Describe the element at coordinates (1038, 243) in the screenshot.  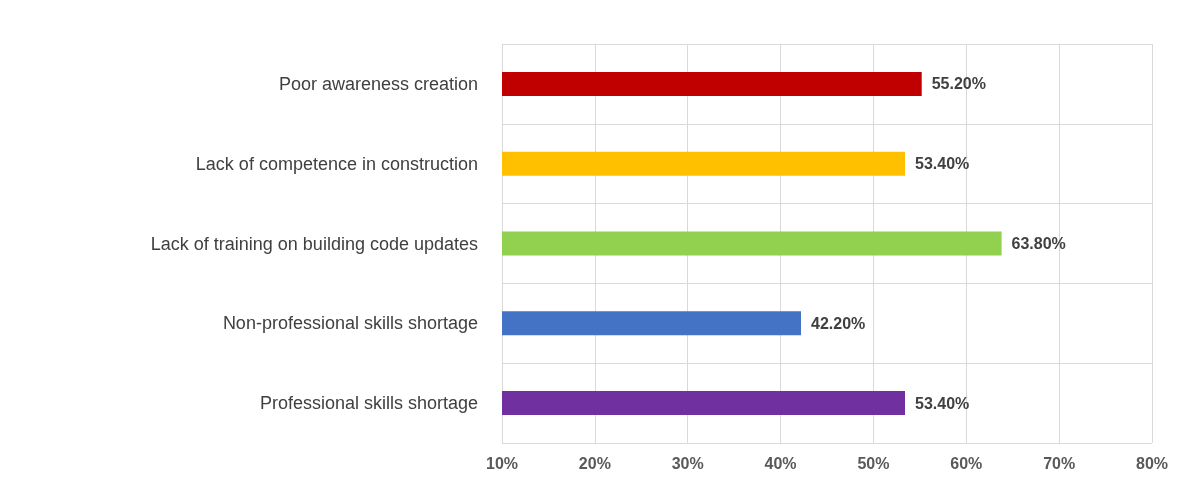
I see `data-label: 63.80%` at that location.